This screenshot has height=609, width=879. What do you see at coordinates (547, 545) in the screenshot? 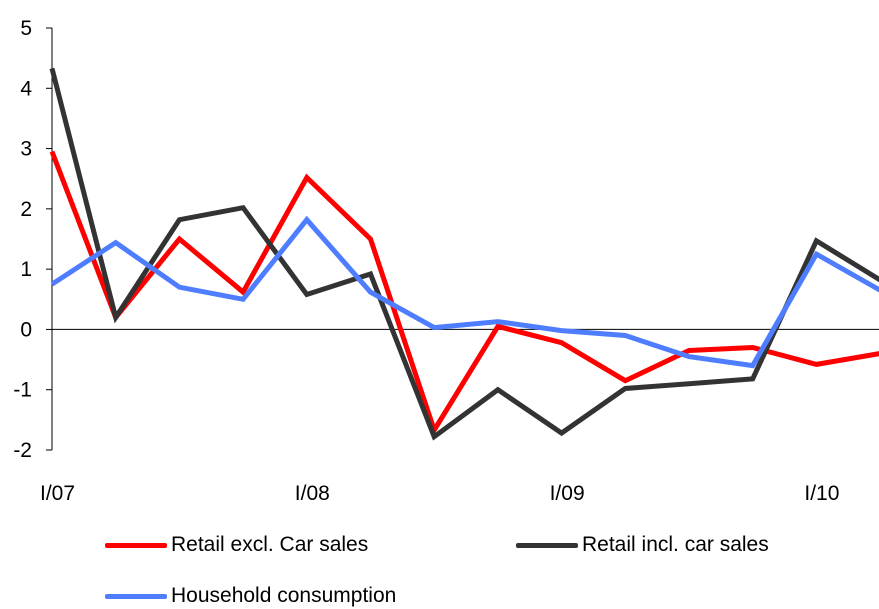
I see `legend-swatch-retail-incl` at bounding box center [547, 545].